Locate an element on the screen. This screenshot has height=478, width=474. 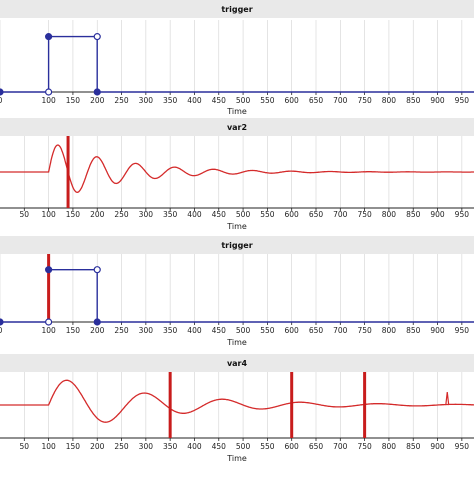
signal-line is located at coordinates (237, 168).